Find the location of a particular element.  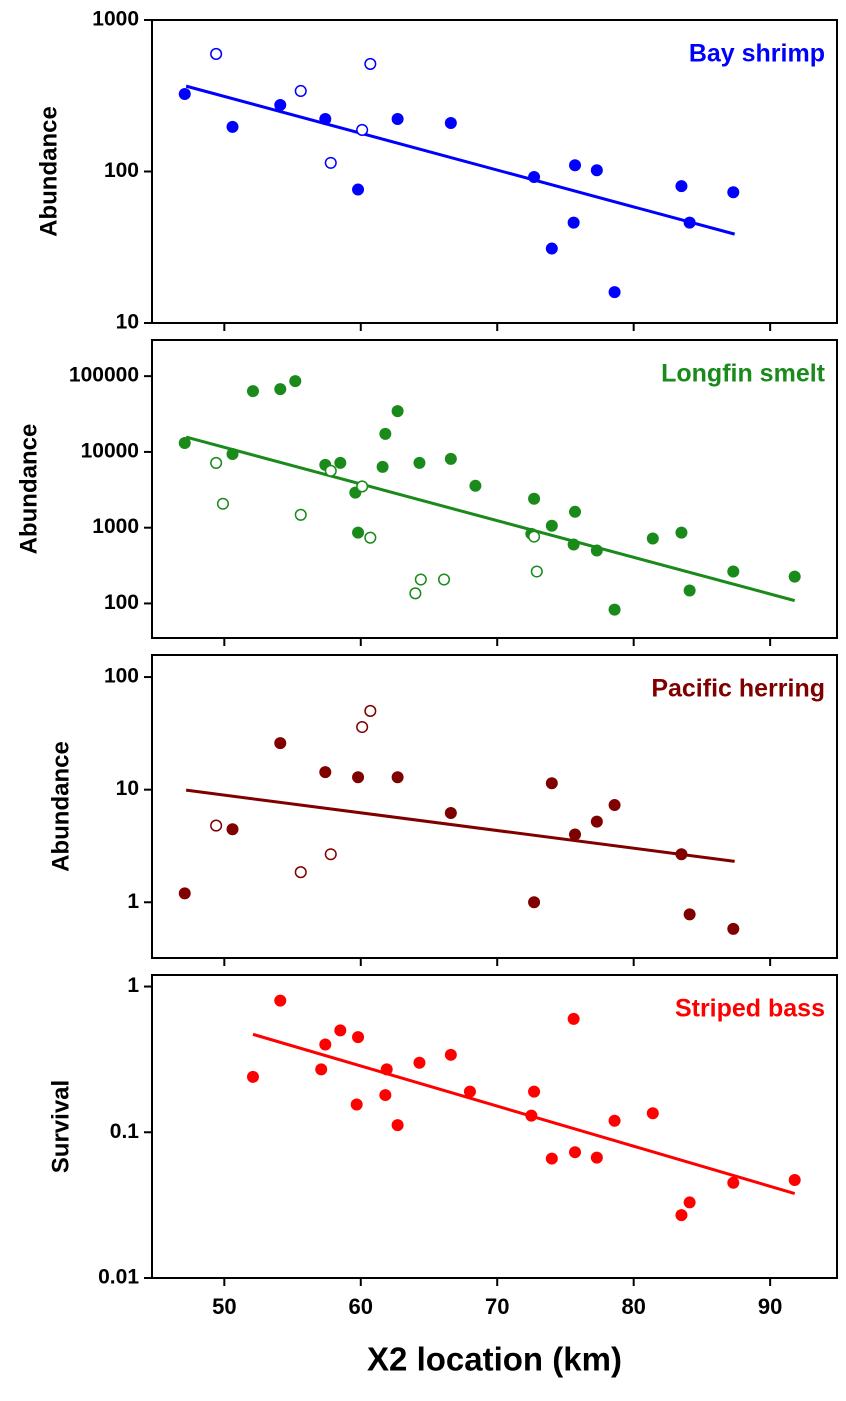

y-tick-label: 0.01 is located at coordinates (118, 1277).